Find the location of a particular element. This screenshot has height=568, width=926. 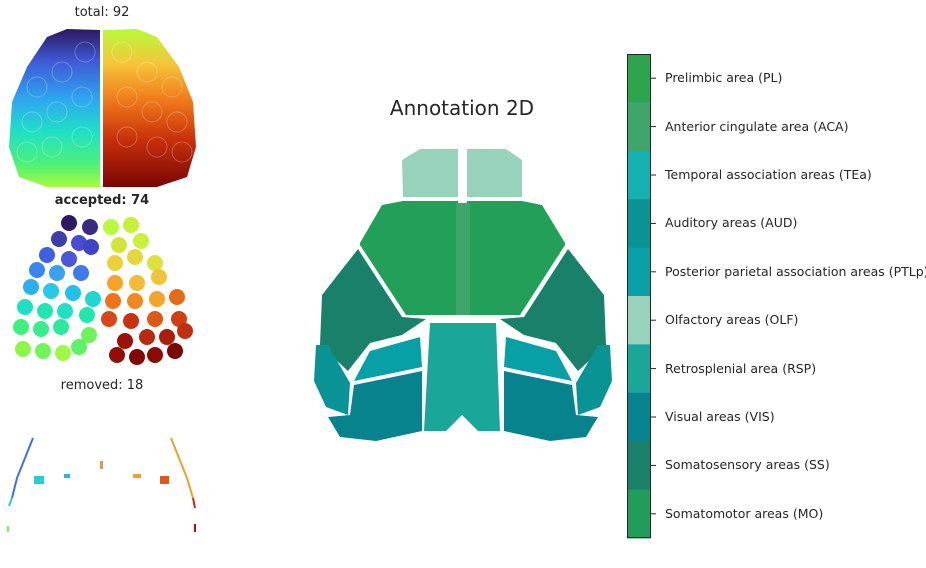

rsp is located at coordinates (462, 377).